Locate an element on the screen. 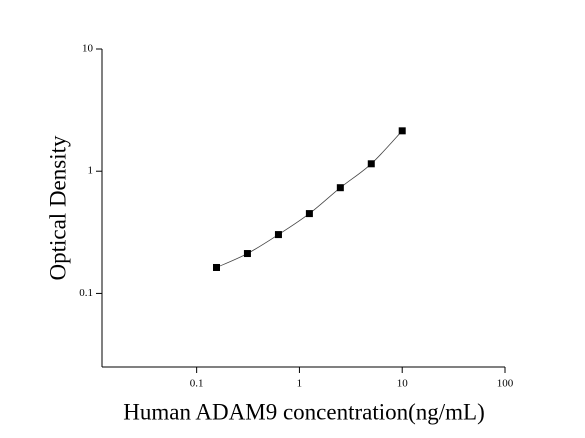  x-tick-label: 1 is located at coordinates (300, 384).